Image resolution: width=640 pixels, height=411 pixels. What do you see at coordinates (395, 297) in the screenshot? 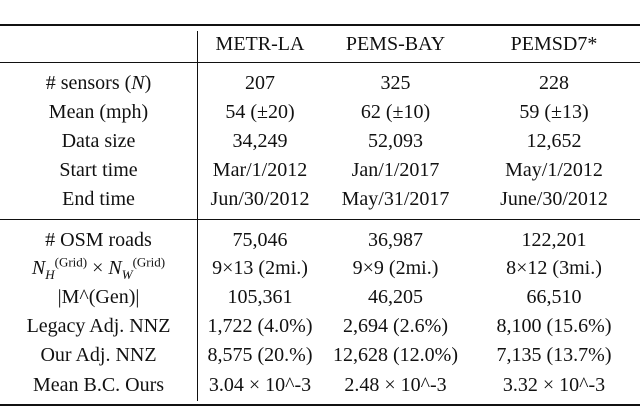
I see `table-cell: 46,205` at bounding box center [395, 297].